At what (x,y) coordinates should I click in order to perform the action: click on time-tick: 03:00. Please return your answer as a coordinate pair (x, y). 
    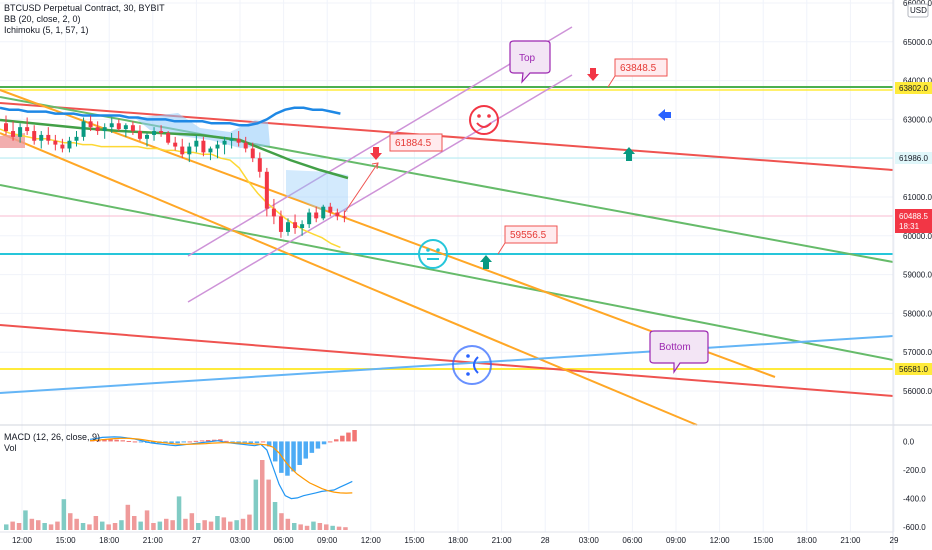
    Looking at the image, I should click on (240, 540).